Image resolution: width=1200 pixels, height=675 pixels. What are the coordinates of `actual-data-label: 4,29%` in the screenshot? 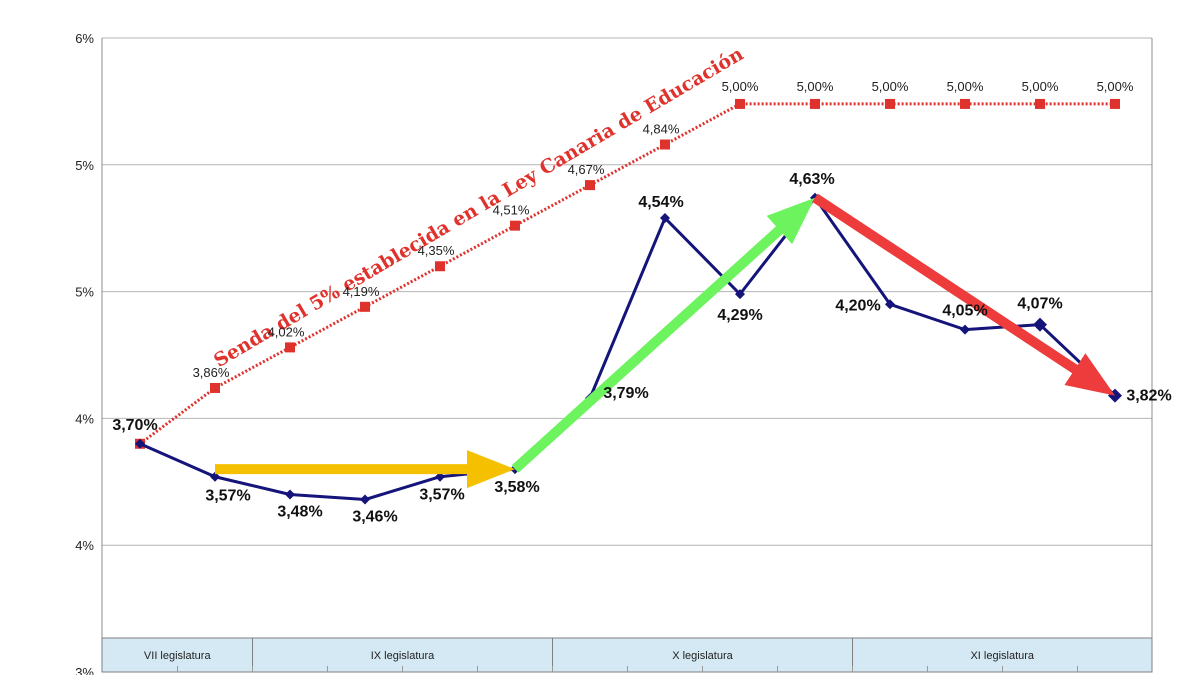 It's located at (739, 315).